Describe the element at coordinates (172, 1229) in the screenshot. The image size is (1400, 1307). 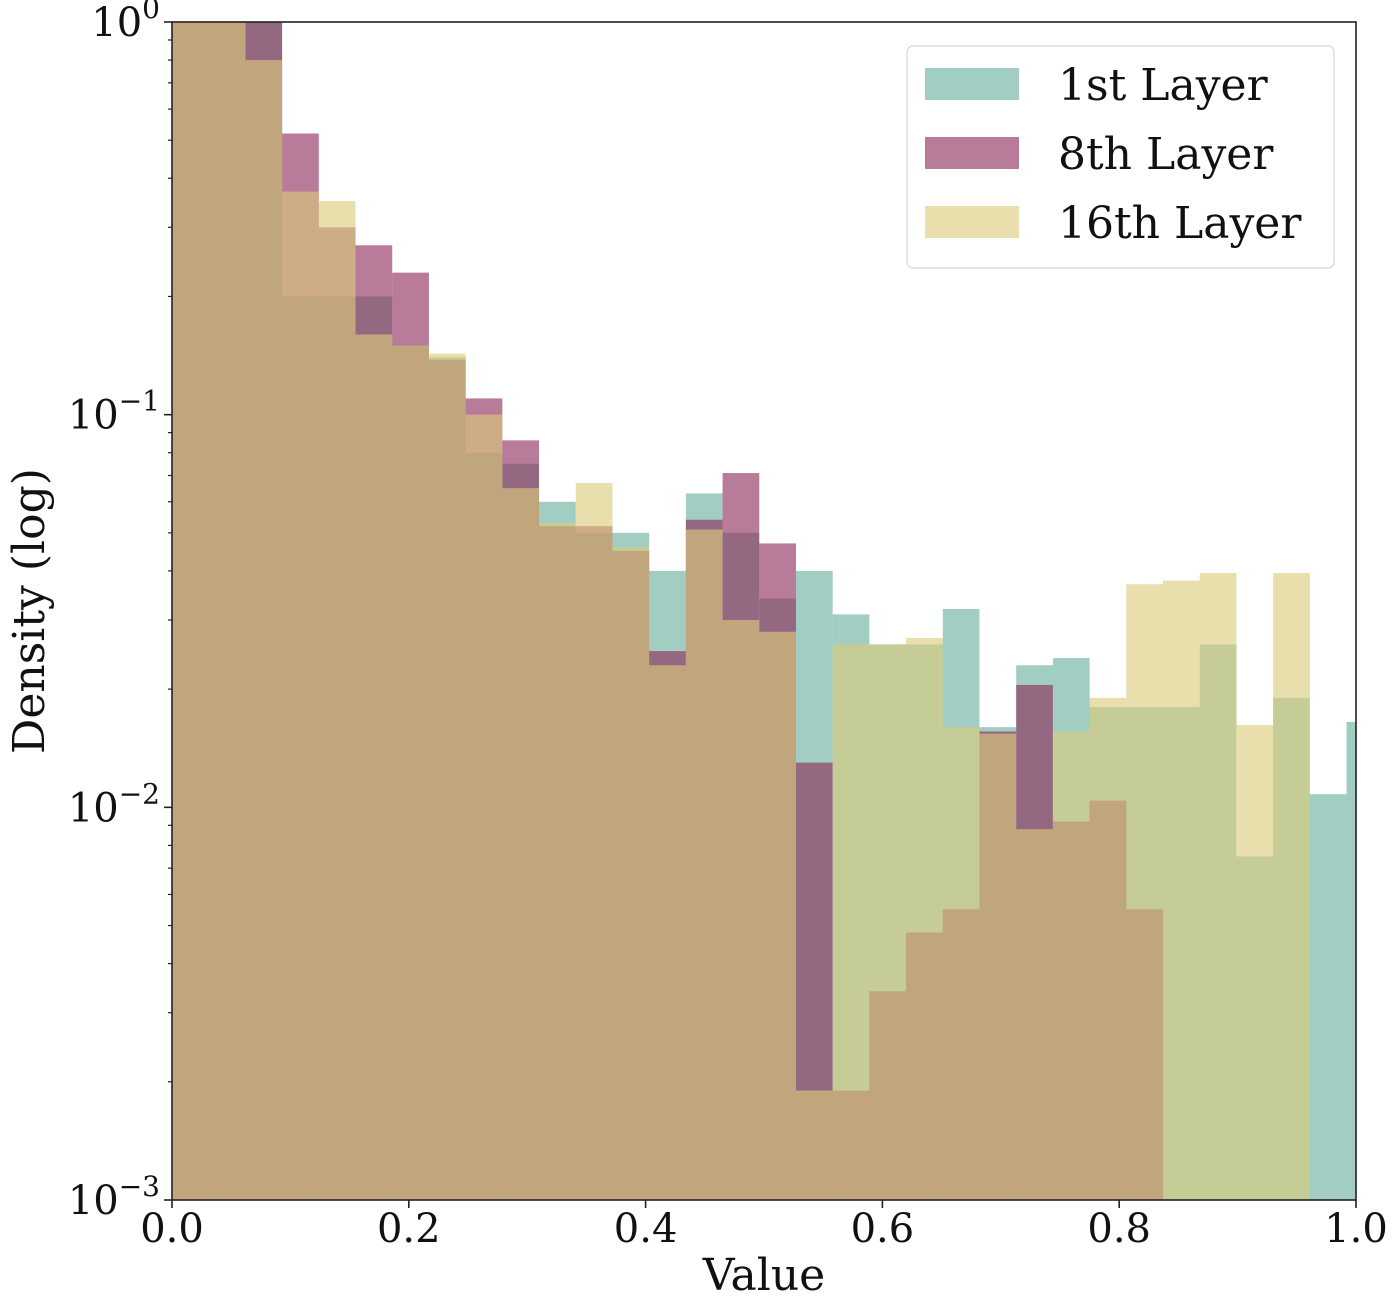
I see `x-tick-label: 0.0` at that location.